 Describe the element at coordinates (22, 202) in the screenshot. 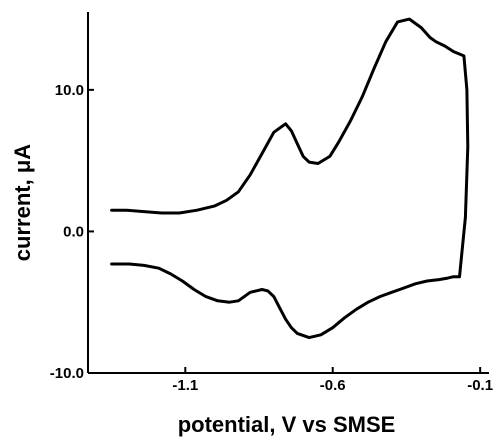

I see `y-axis-title: current, μA` at that location.